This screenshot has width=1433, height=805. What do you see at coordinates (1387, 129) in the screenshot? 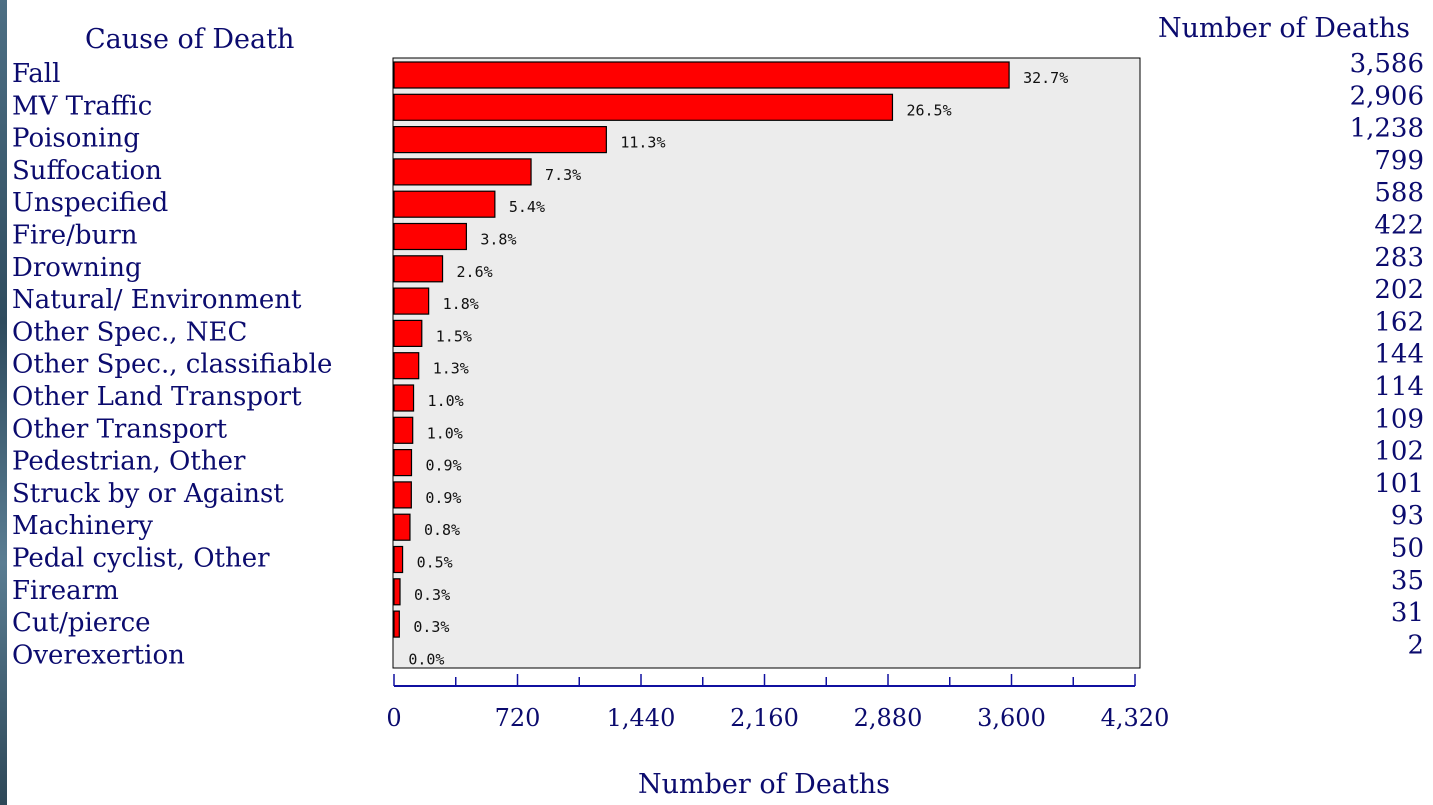
I see `death-count-label: 1,238` at bounding box center [1387, 129].